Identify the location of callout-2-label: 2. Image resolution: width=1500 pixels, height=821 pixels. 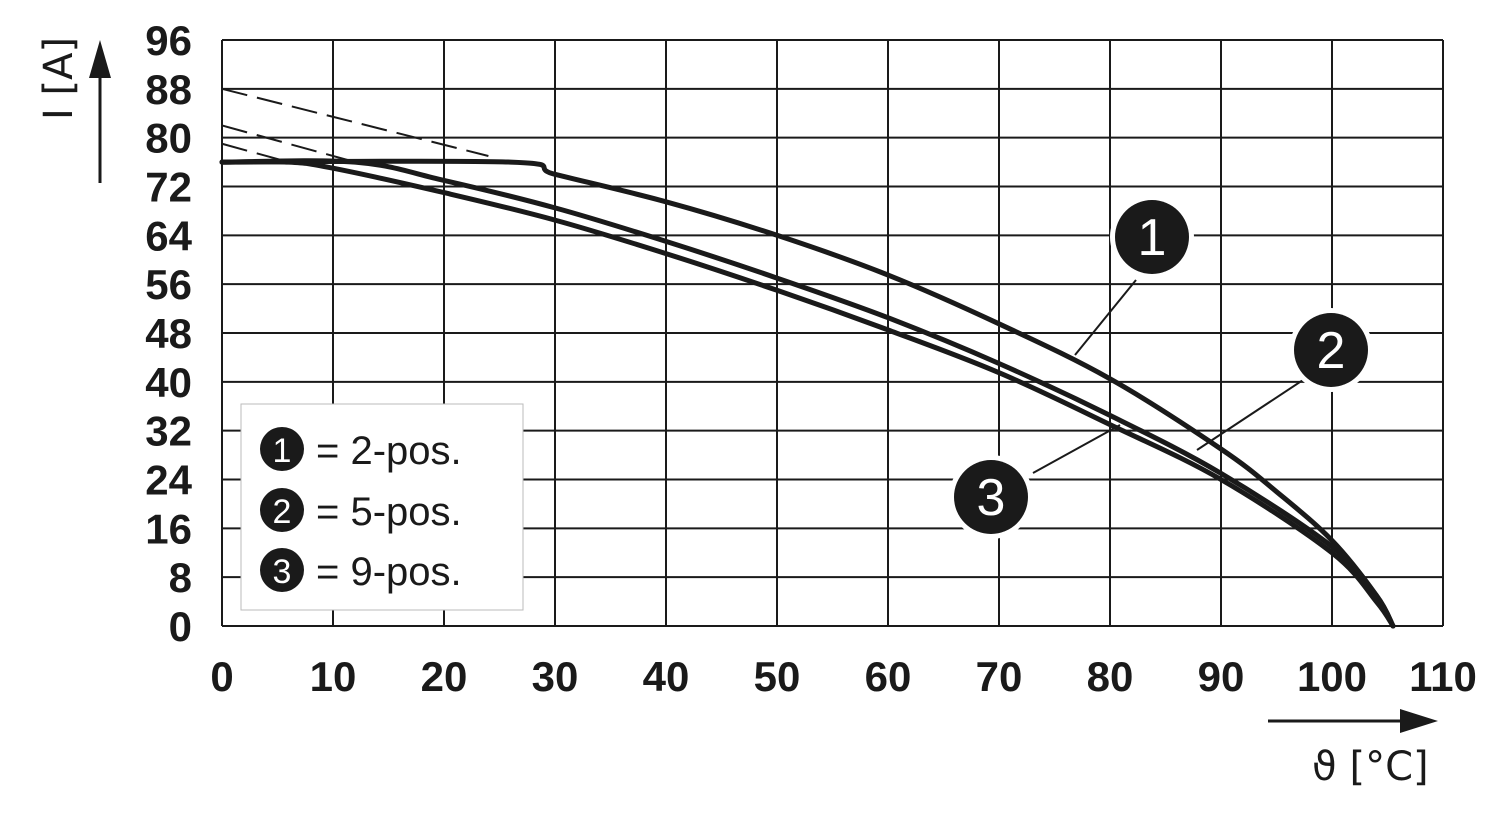
(1331, 351).